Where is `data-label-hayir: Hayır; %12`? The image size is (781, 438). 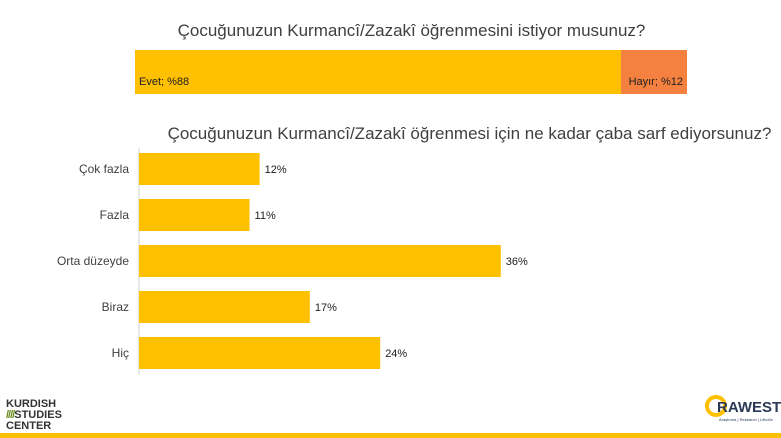 data-label-hayir: Hayır; %12 is located at coordinates (655, 82).